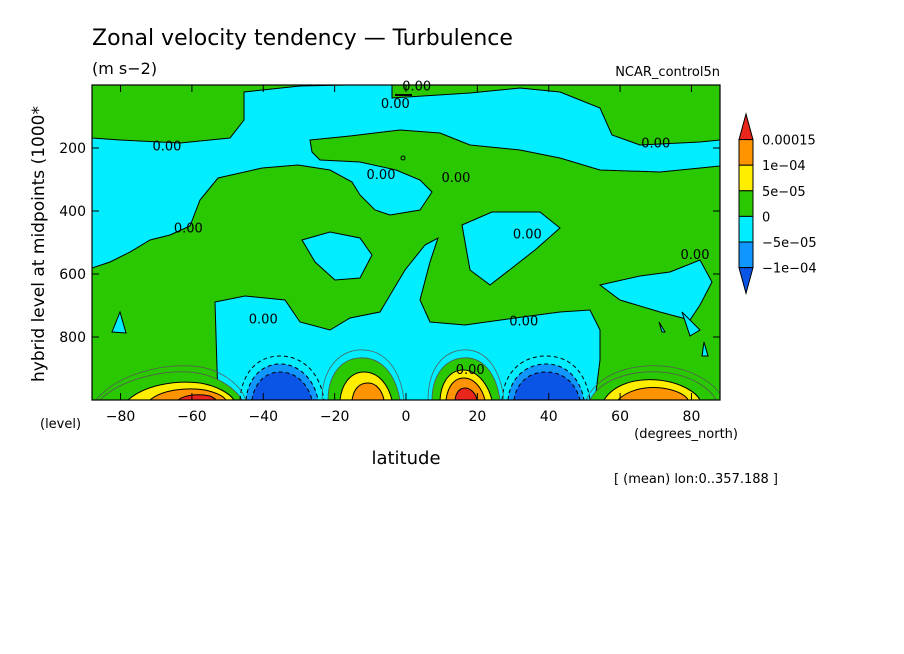  Describe the element at coordinates (124, 68) in the screenshot. I see `chart-units: (m s−2)` at that location.